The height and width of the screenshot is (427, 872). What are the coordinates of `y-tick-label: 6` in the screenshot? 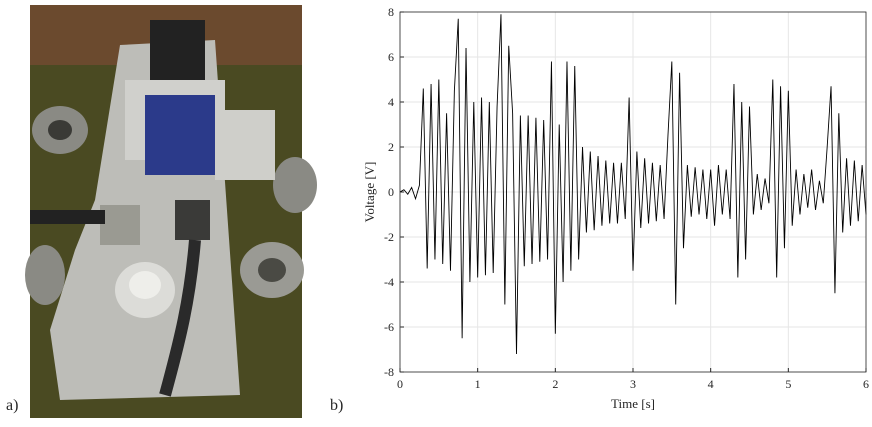 It's located at (391, 57).